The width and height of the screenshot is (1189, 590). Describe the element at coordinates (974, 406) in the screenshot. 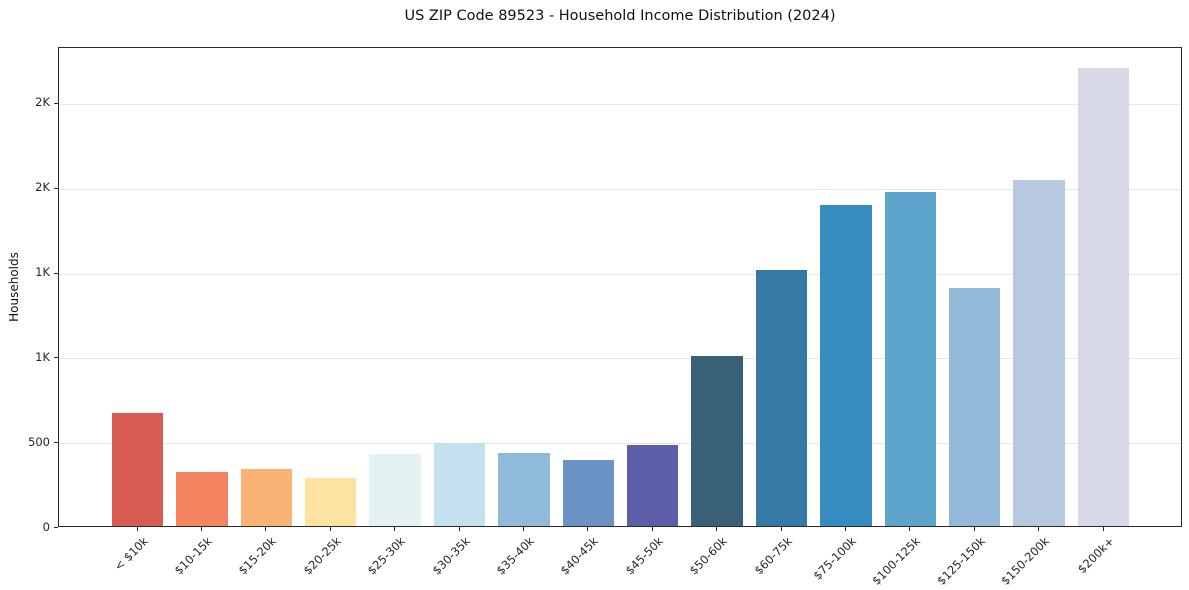

I see `bar-125-150k` at that location.